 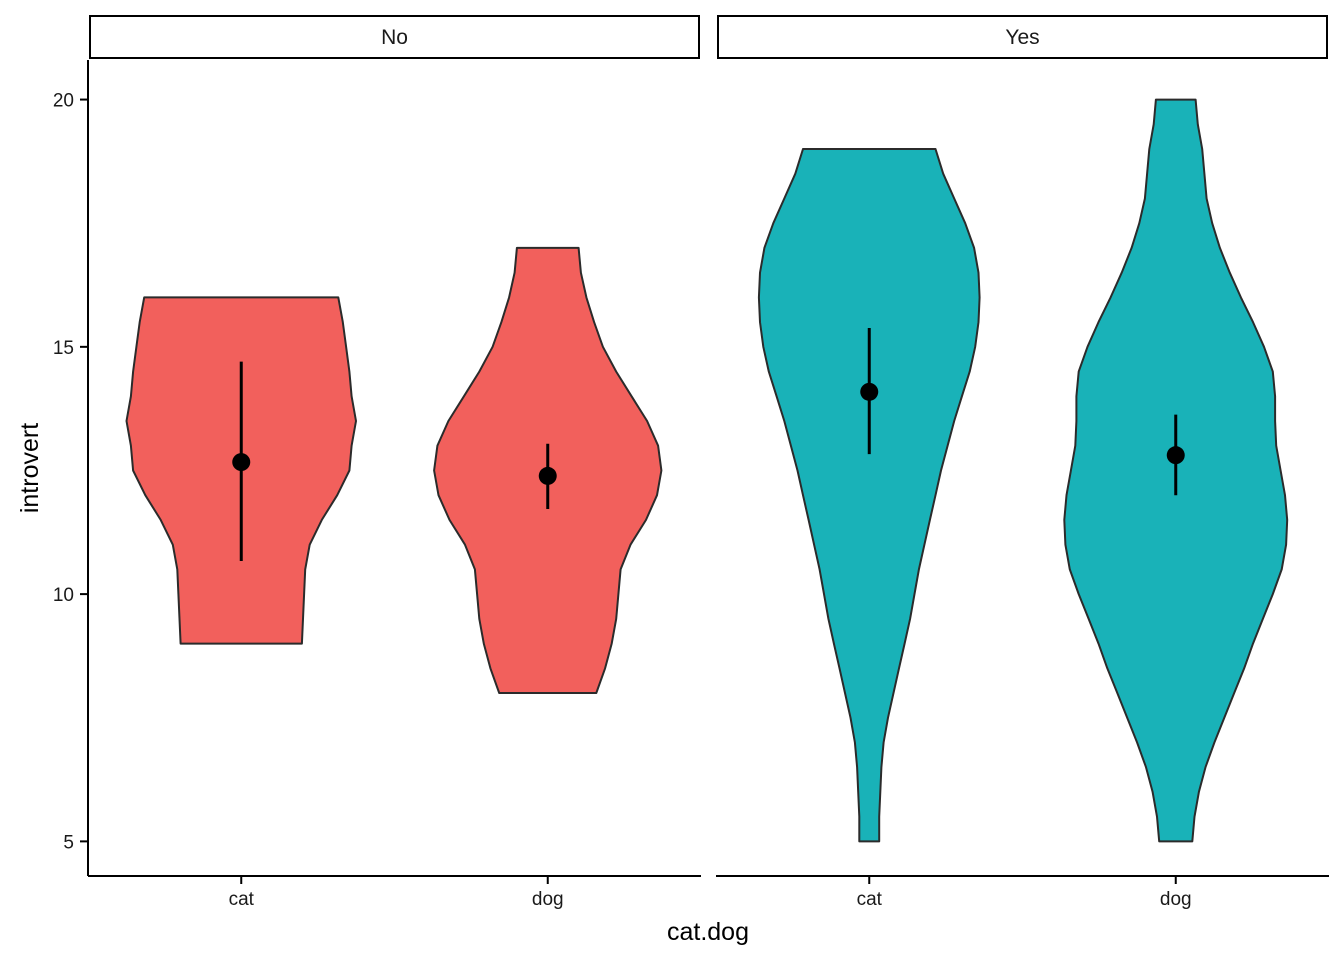 I want to click on violin-yes-cat, so click(x=869, y=495).